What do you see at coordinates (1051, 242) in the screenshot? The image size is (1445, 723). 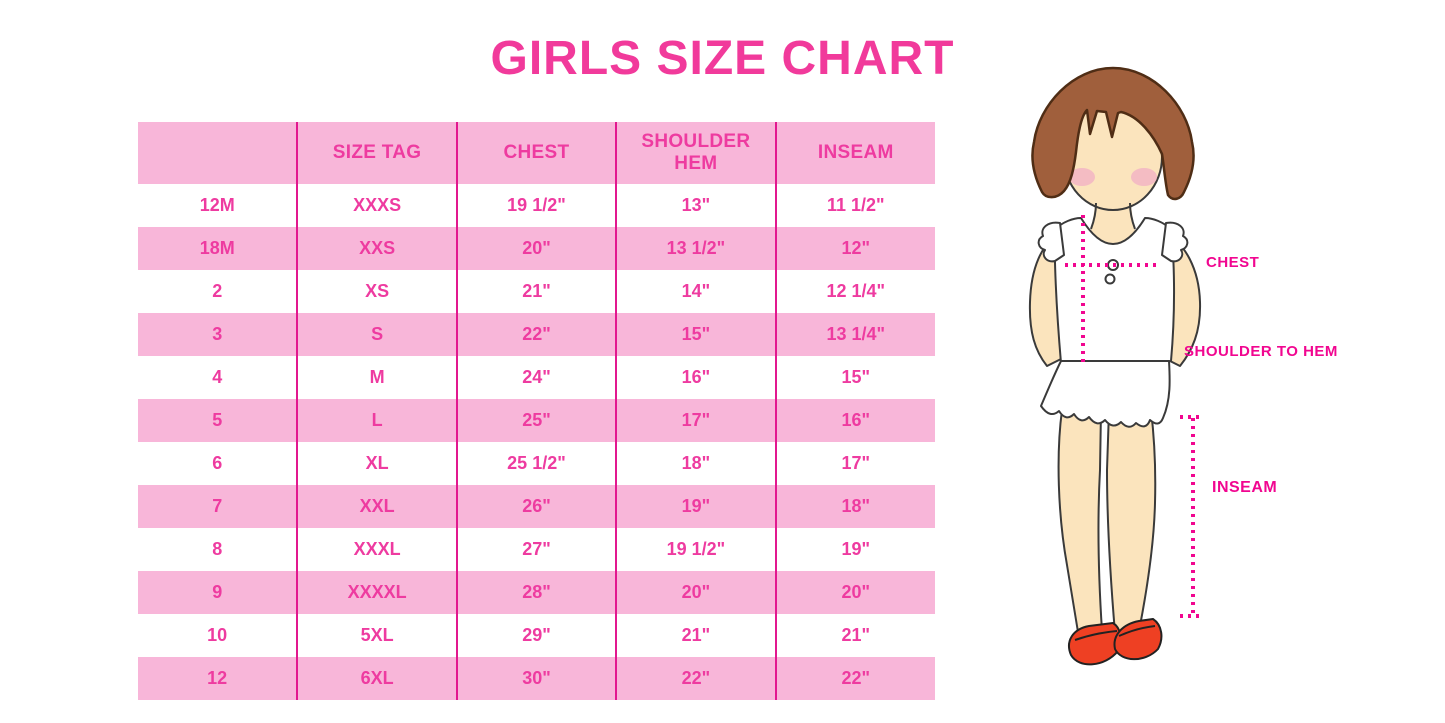 I see `ruffle-left` at bounding box center [1051, 242].